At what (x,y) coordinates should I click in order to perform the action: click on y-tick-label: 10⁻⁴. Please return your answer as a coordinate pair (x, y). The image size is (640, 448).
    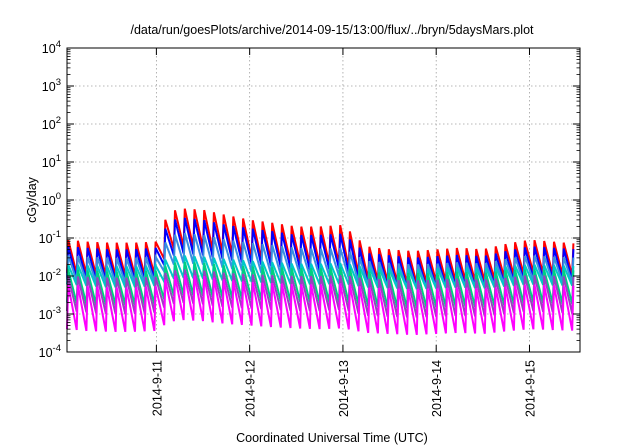
    Looking at the image, I should click on (50, 351).